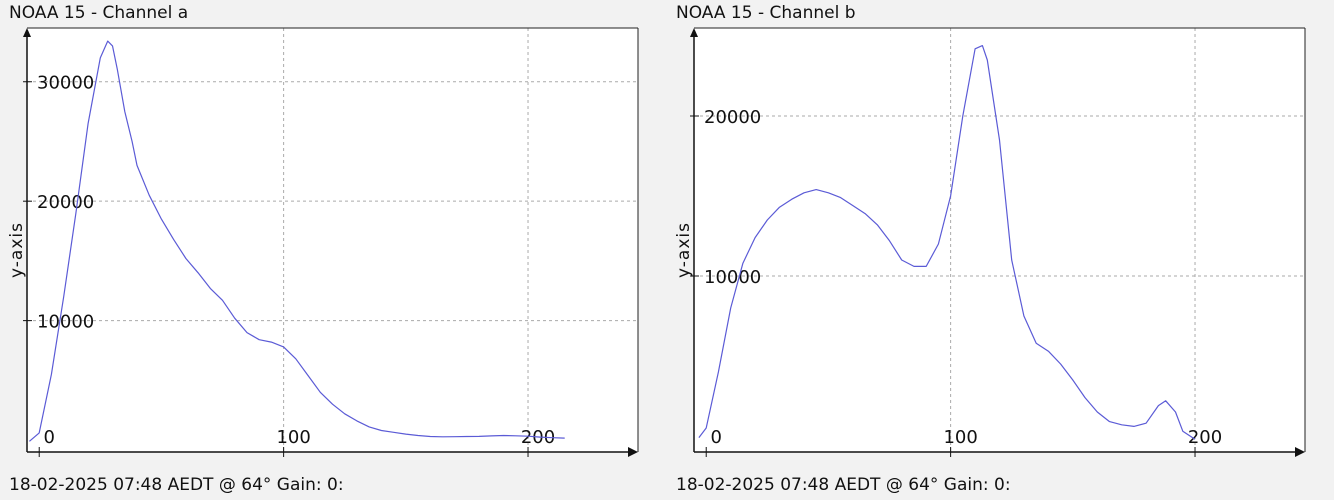  I want to click on x-tick-label: 200, so click(1205, 437).